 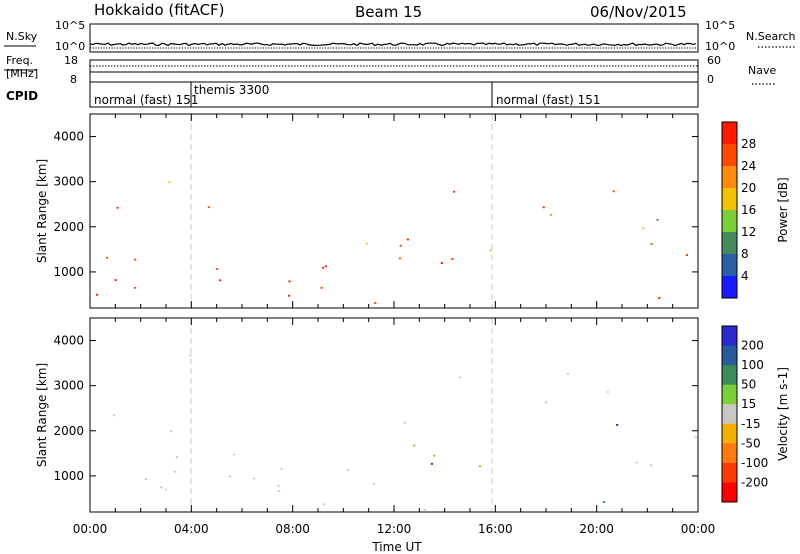 I want to click on velocity-colorbar-label: Velocity [m s-1], so click(x=783, y=414).